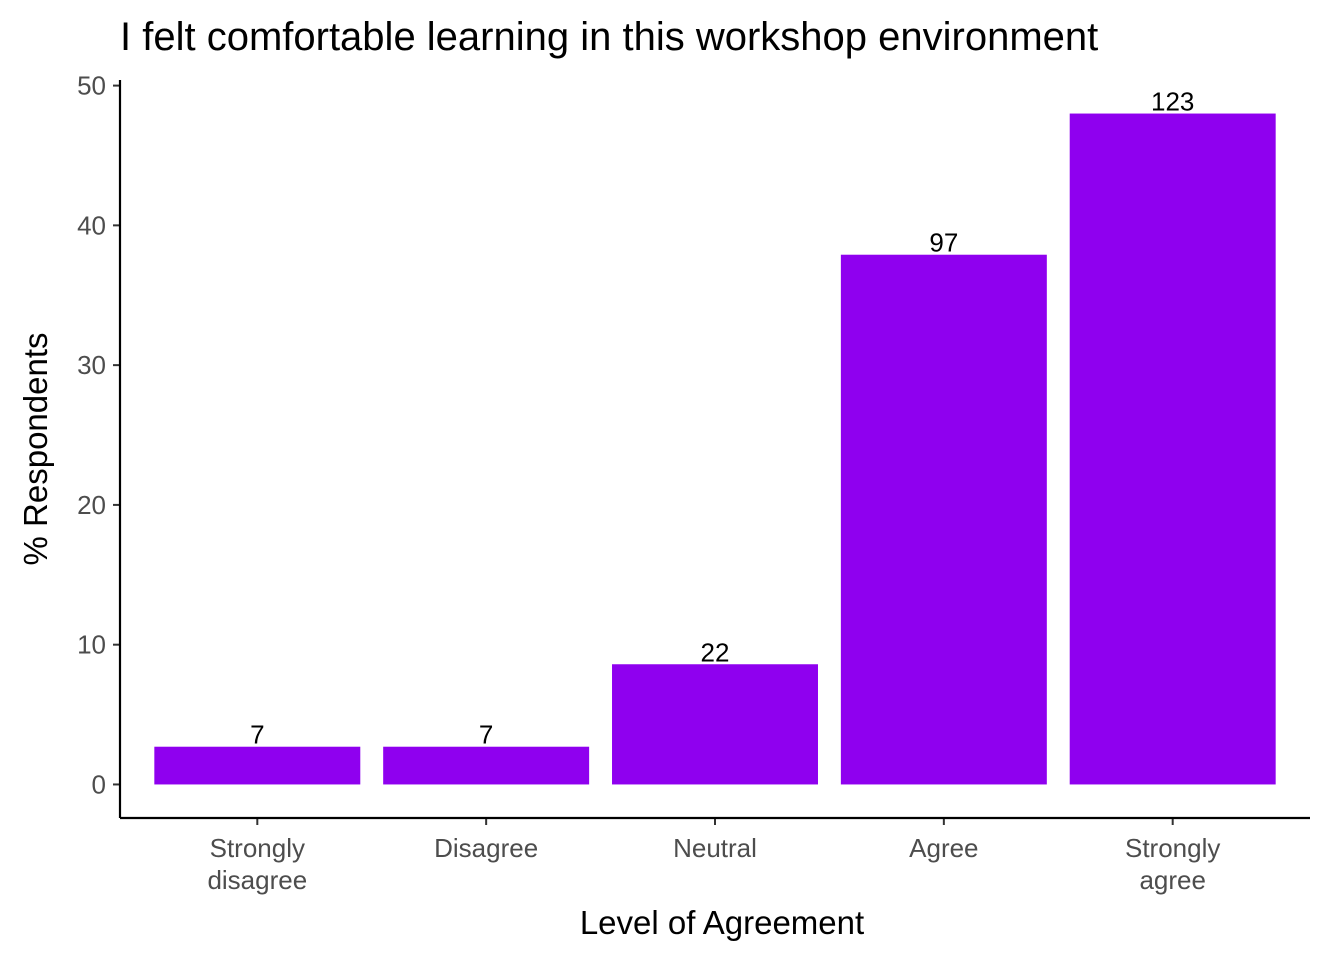 This screenshot has height=965, width=1344. I want to click on x-tick-label: Disagree, so click(486, 848).